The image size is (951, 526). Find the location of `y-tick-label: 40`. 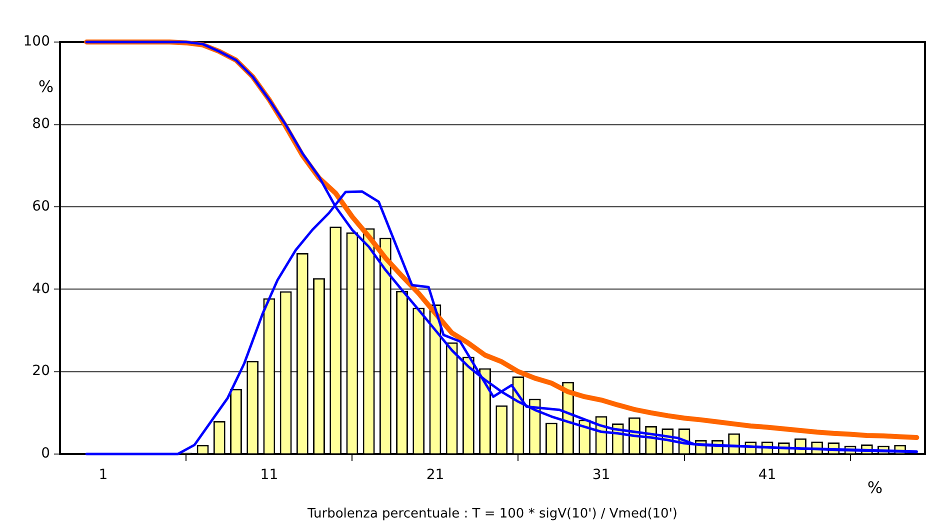

y-tick-label: 40 is located at coordinates (41, 288).